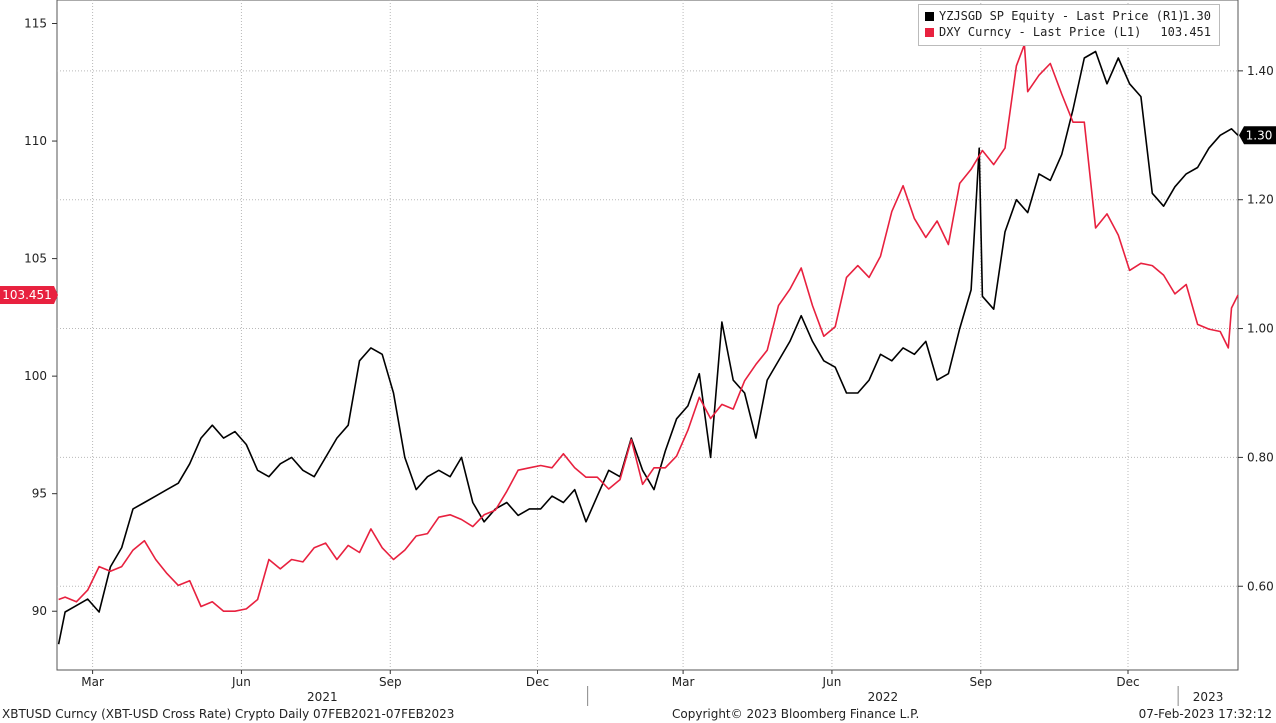  Describe the element at coordinates (1062, 16) in the screenshot. I see `legend-label-yzjsgd: YZJSGD SP Equity - Last Price (R1)` at that location.